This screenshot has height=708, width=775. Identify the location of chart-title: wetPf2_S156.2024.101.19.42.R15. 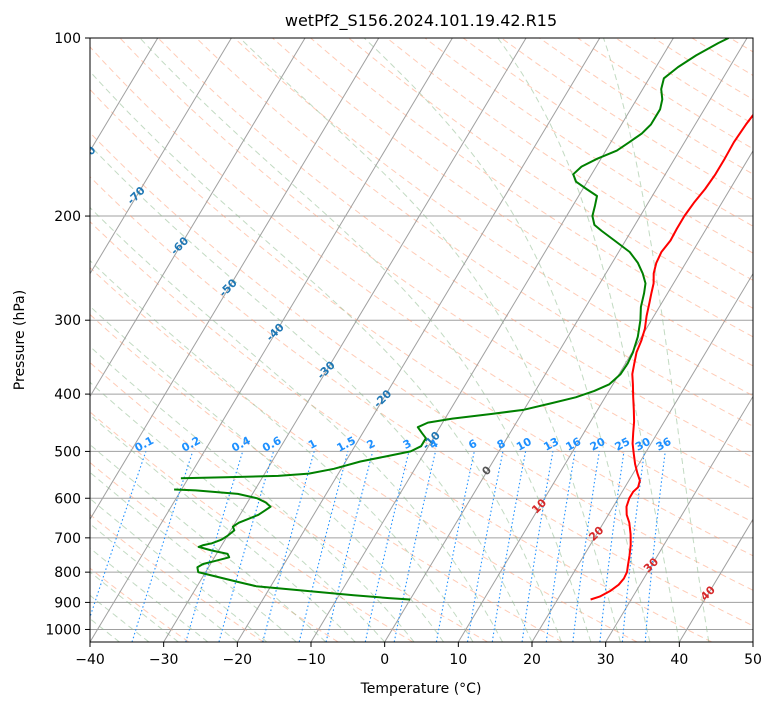
(421, 21).